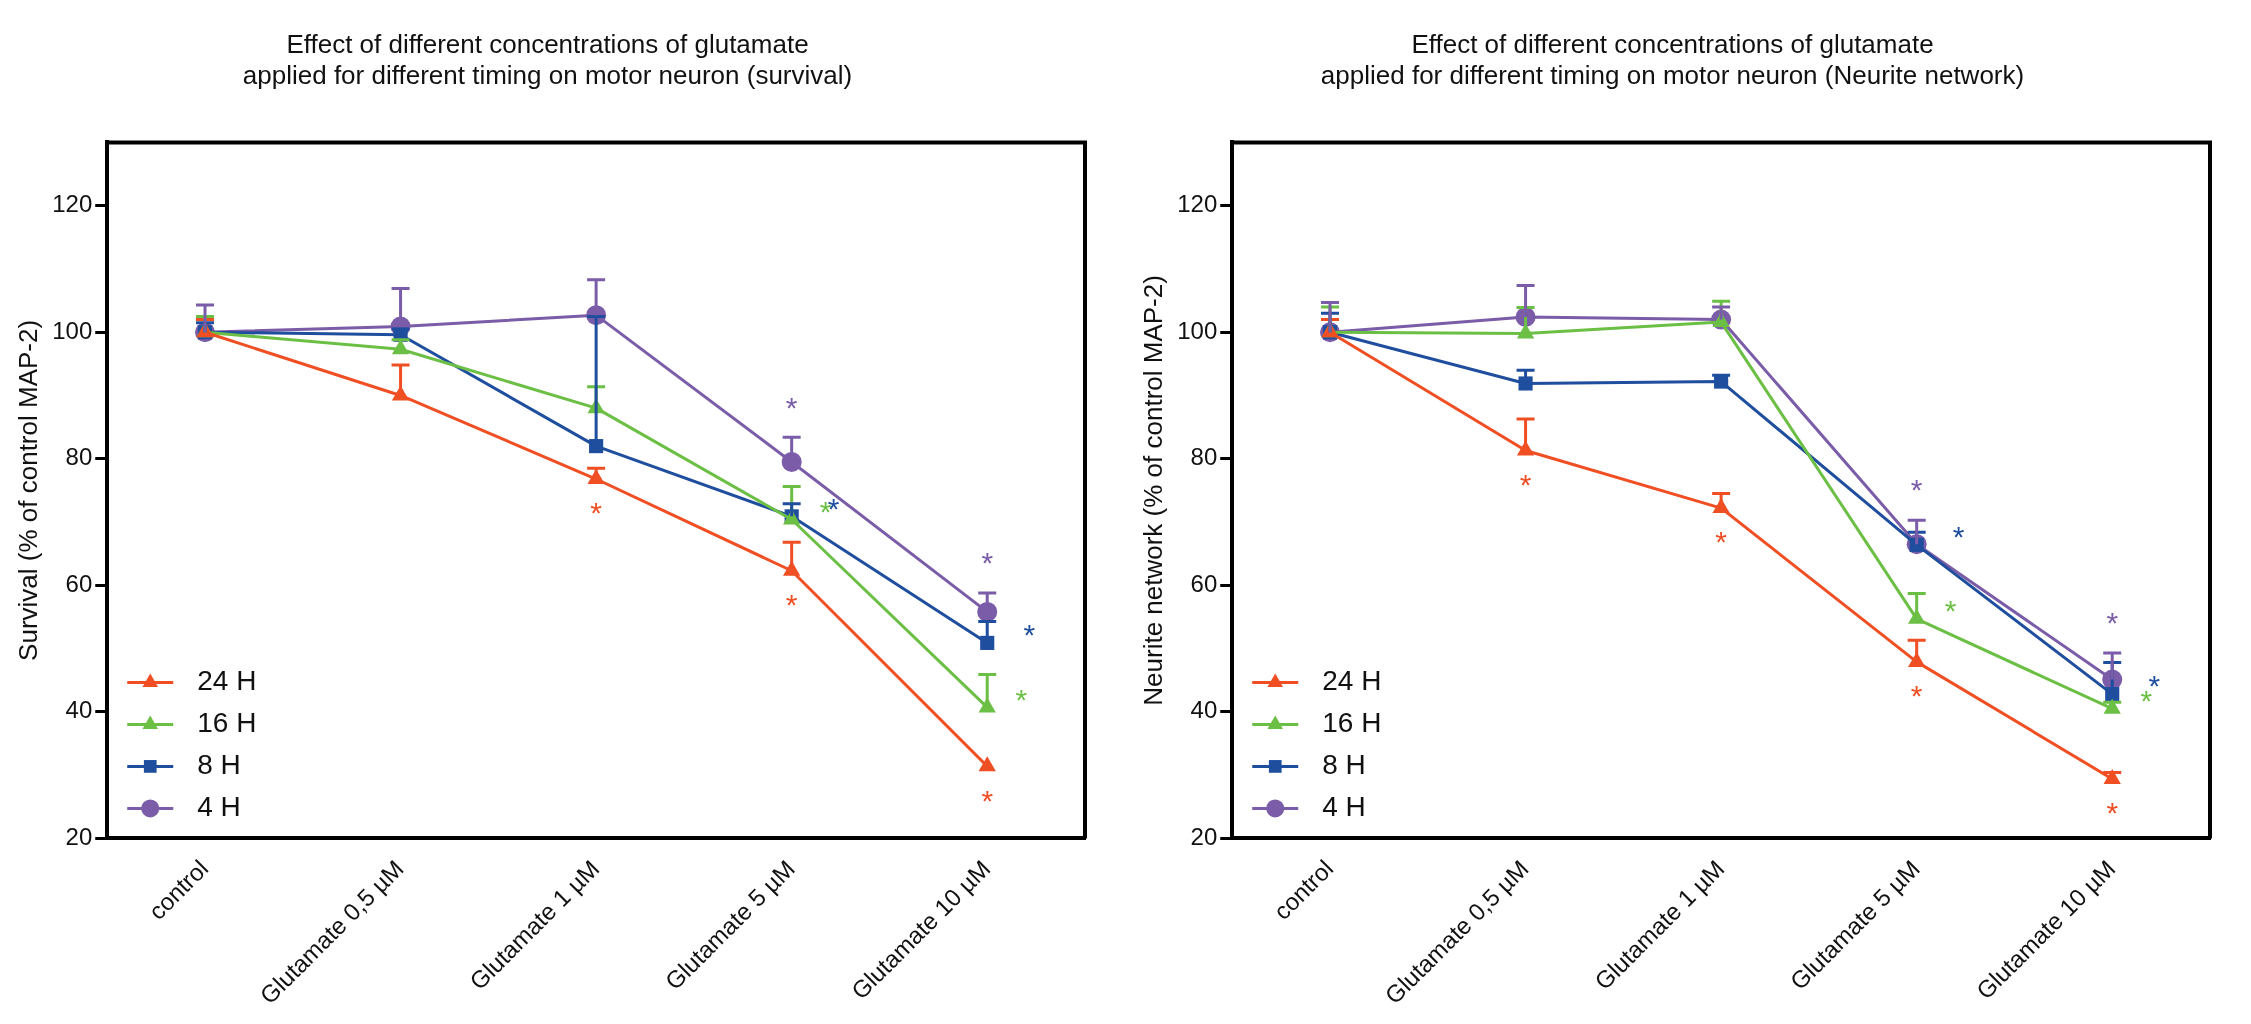  Describe the element at coordinates (547, 59) in the screenshot. I see `chart-title: Effect of different concentrations of glutamate applied for different timing on motor neuron (survival)` at that location.